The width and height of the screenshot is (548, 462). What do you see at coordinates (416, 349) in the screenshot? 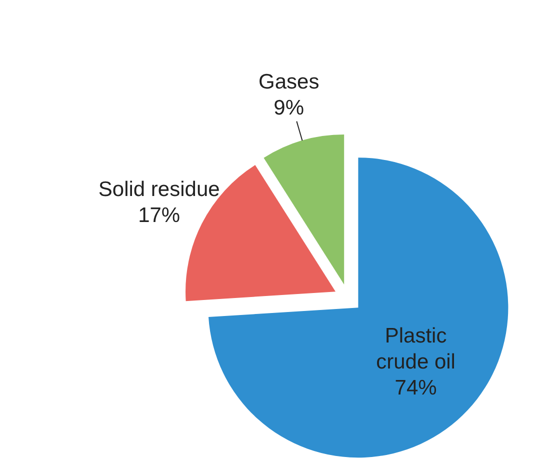
I see `slice-label: Plastic crude oil` at bounding box center [416, 349].